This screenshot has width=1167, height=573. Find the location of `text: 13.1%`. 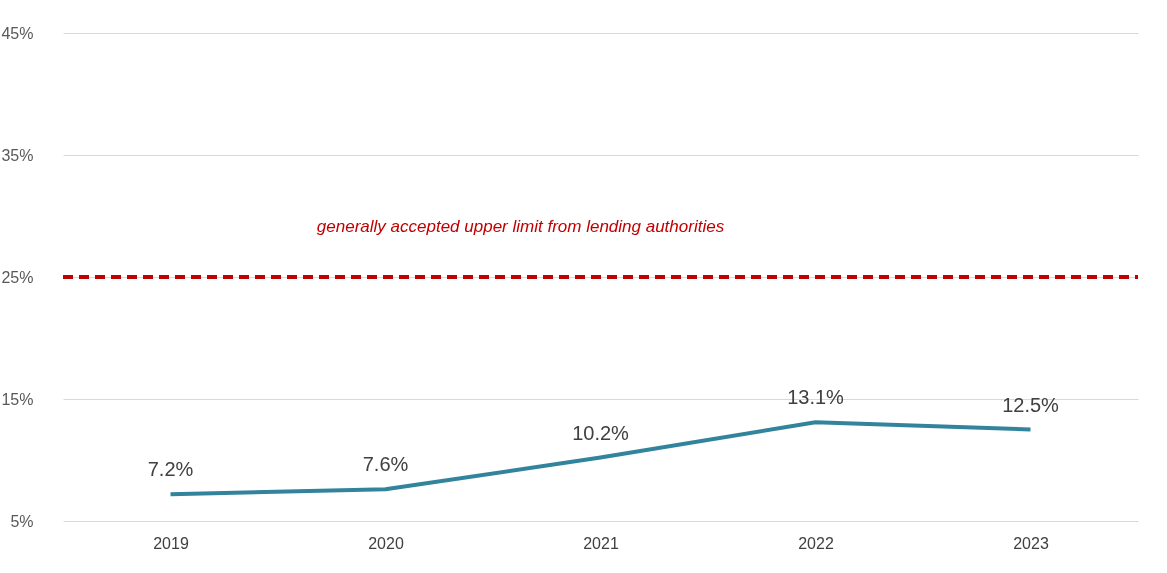

text: 13.1% is located at coordinates (815, 397).